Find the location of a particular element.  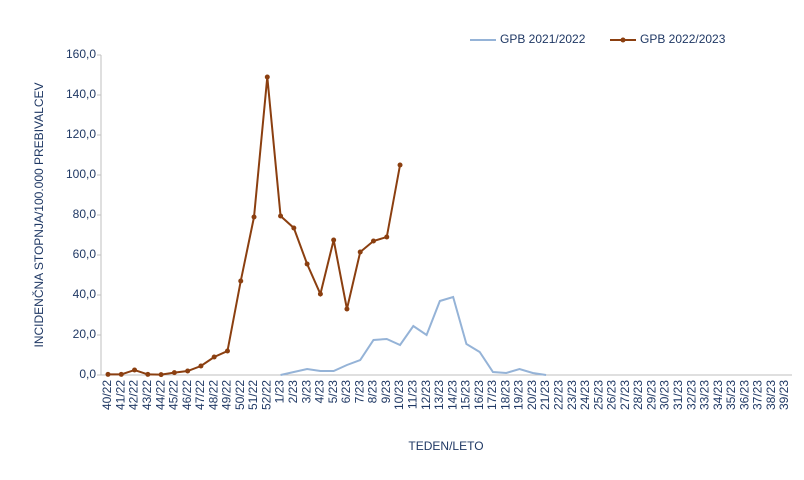

x-tick-label: 4/23 is located at coordinates (320, 392).